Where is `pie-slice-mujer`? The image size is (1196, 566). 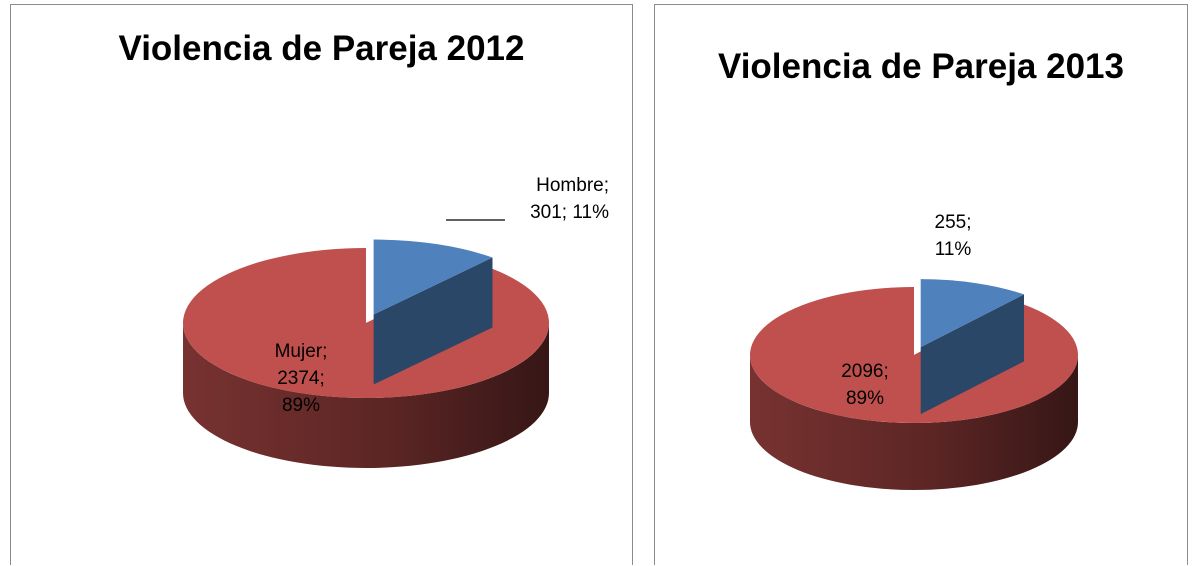
pie-slice-mujer is located at coordinates (365, 358).